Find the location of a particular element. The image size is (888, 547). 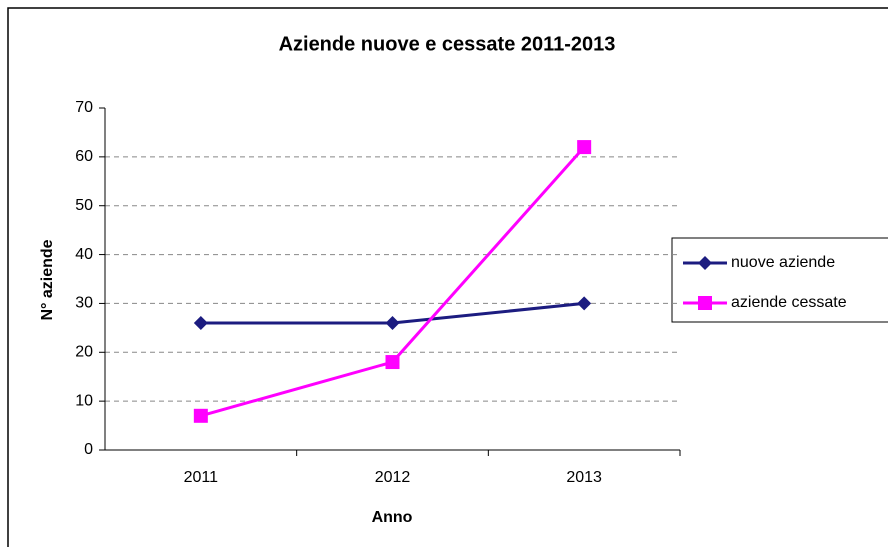

y-tick-label: 60 is located at coordinates (84, 156).